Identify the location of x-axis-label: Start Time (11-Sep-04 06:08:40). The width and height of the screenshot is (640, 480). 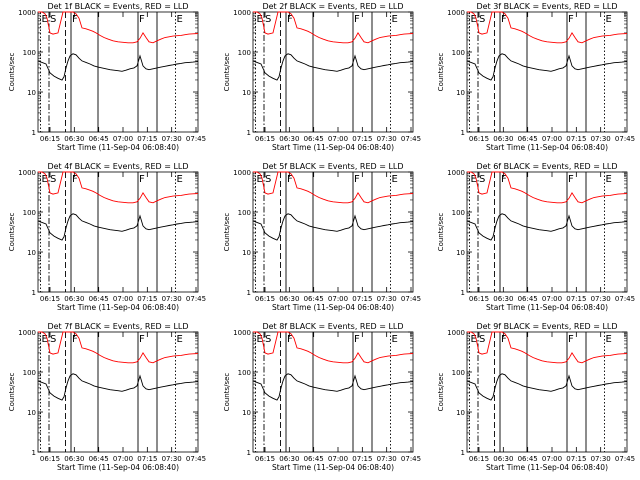
(333, 467).